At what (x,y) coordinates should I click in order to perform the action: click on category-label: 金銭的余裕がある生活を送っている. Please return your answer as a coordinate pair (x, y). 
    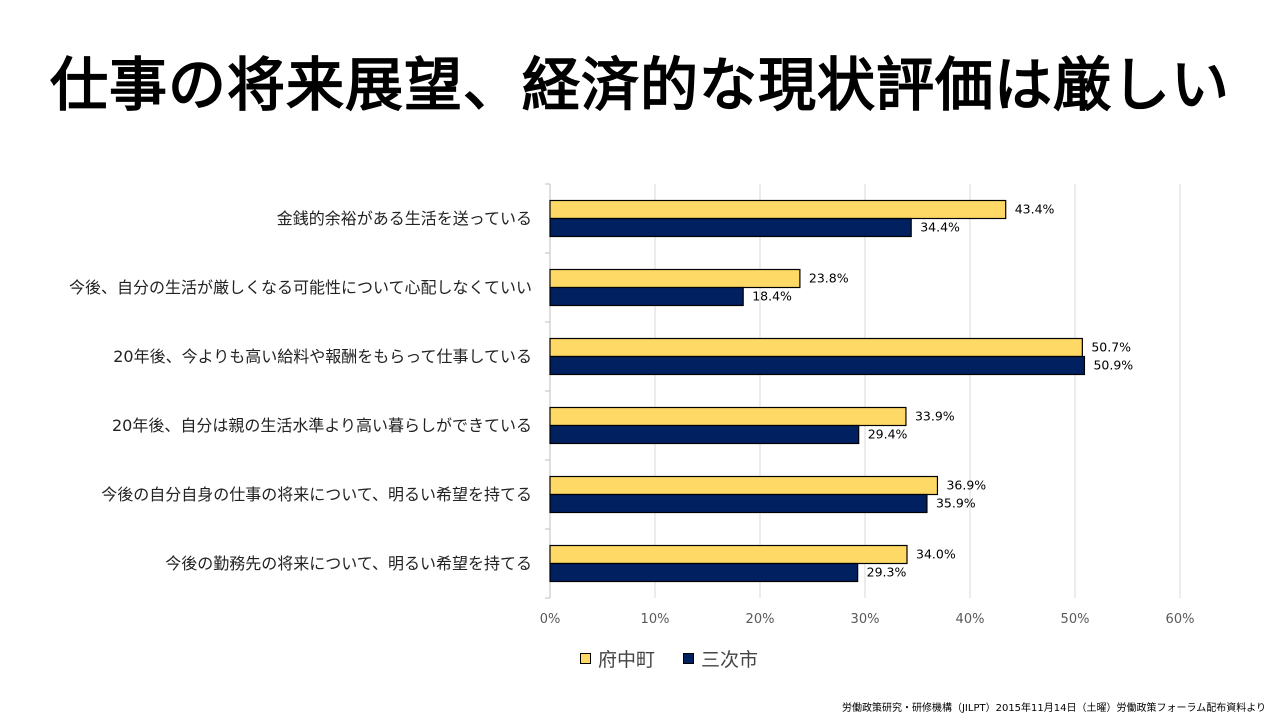
    Looking at the image, I should click on (404, 218).